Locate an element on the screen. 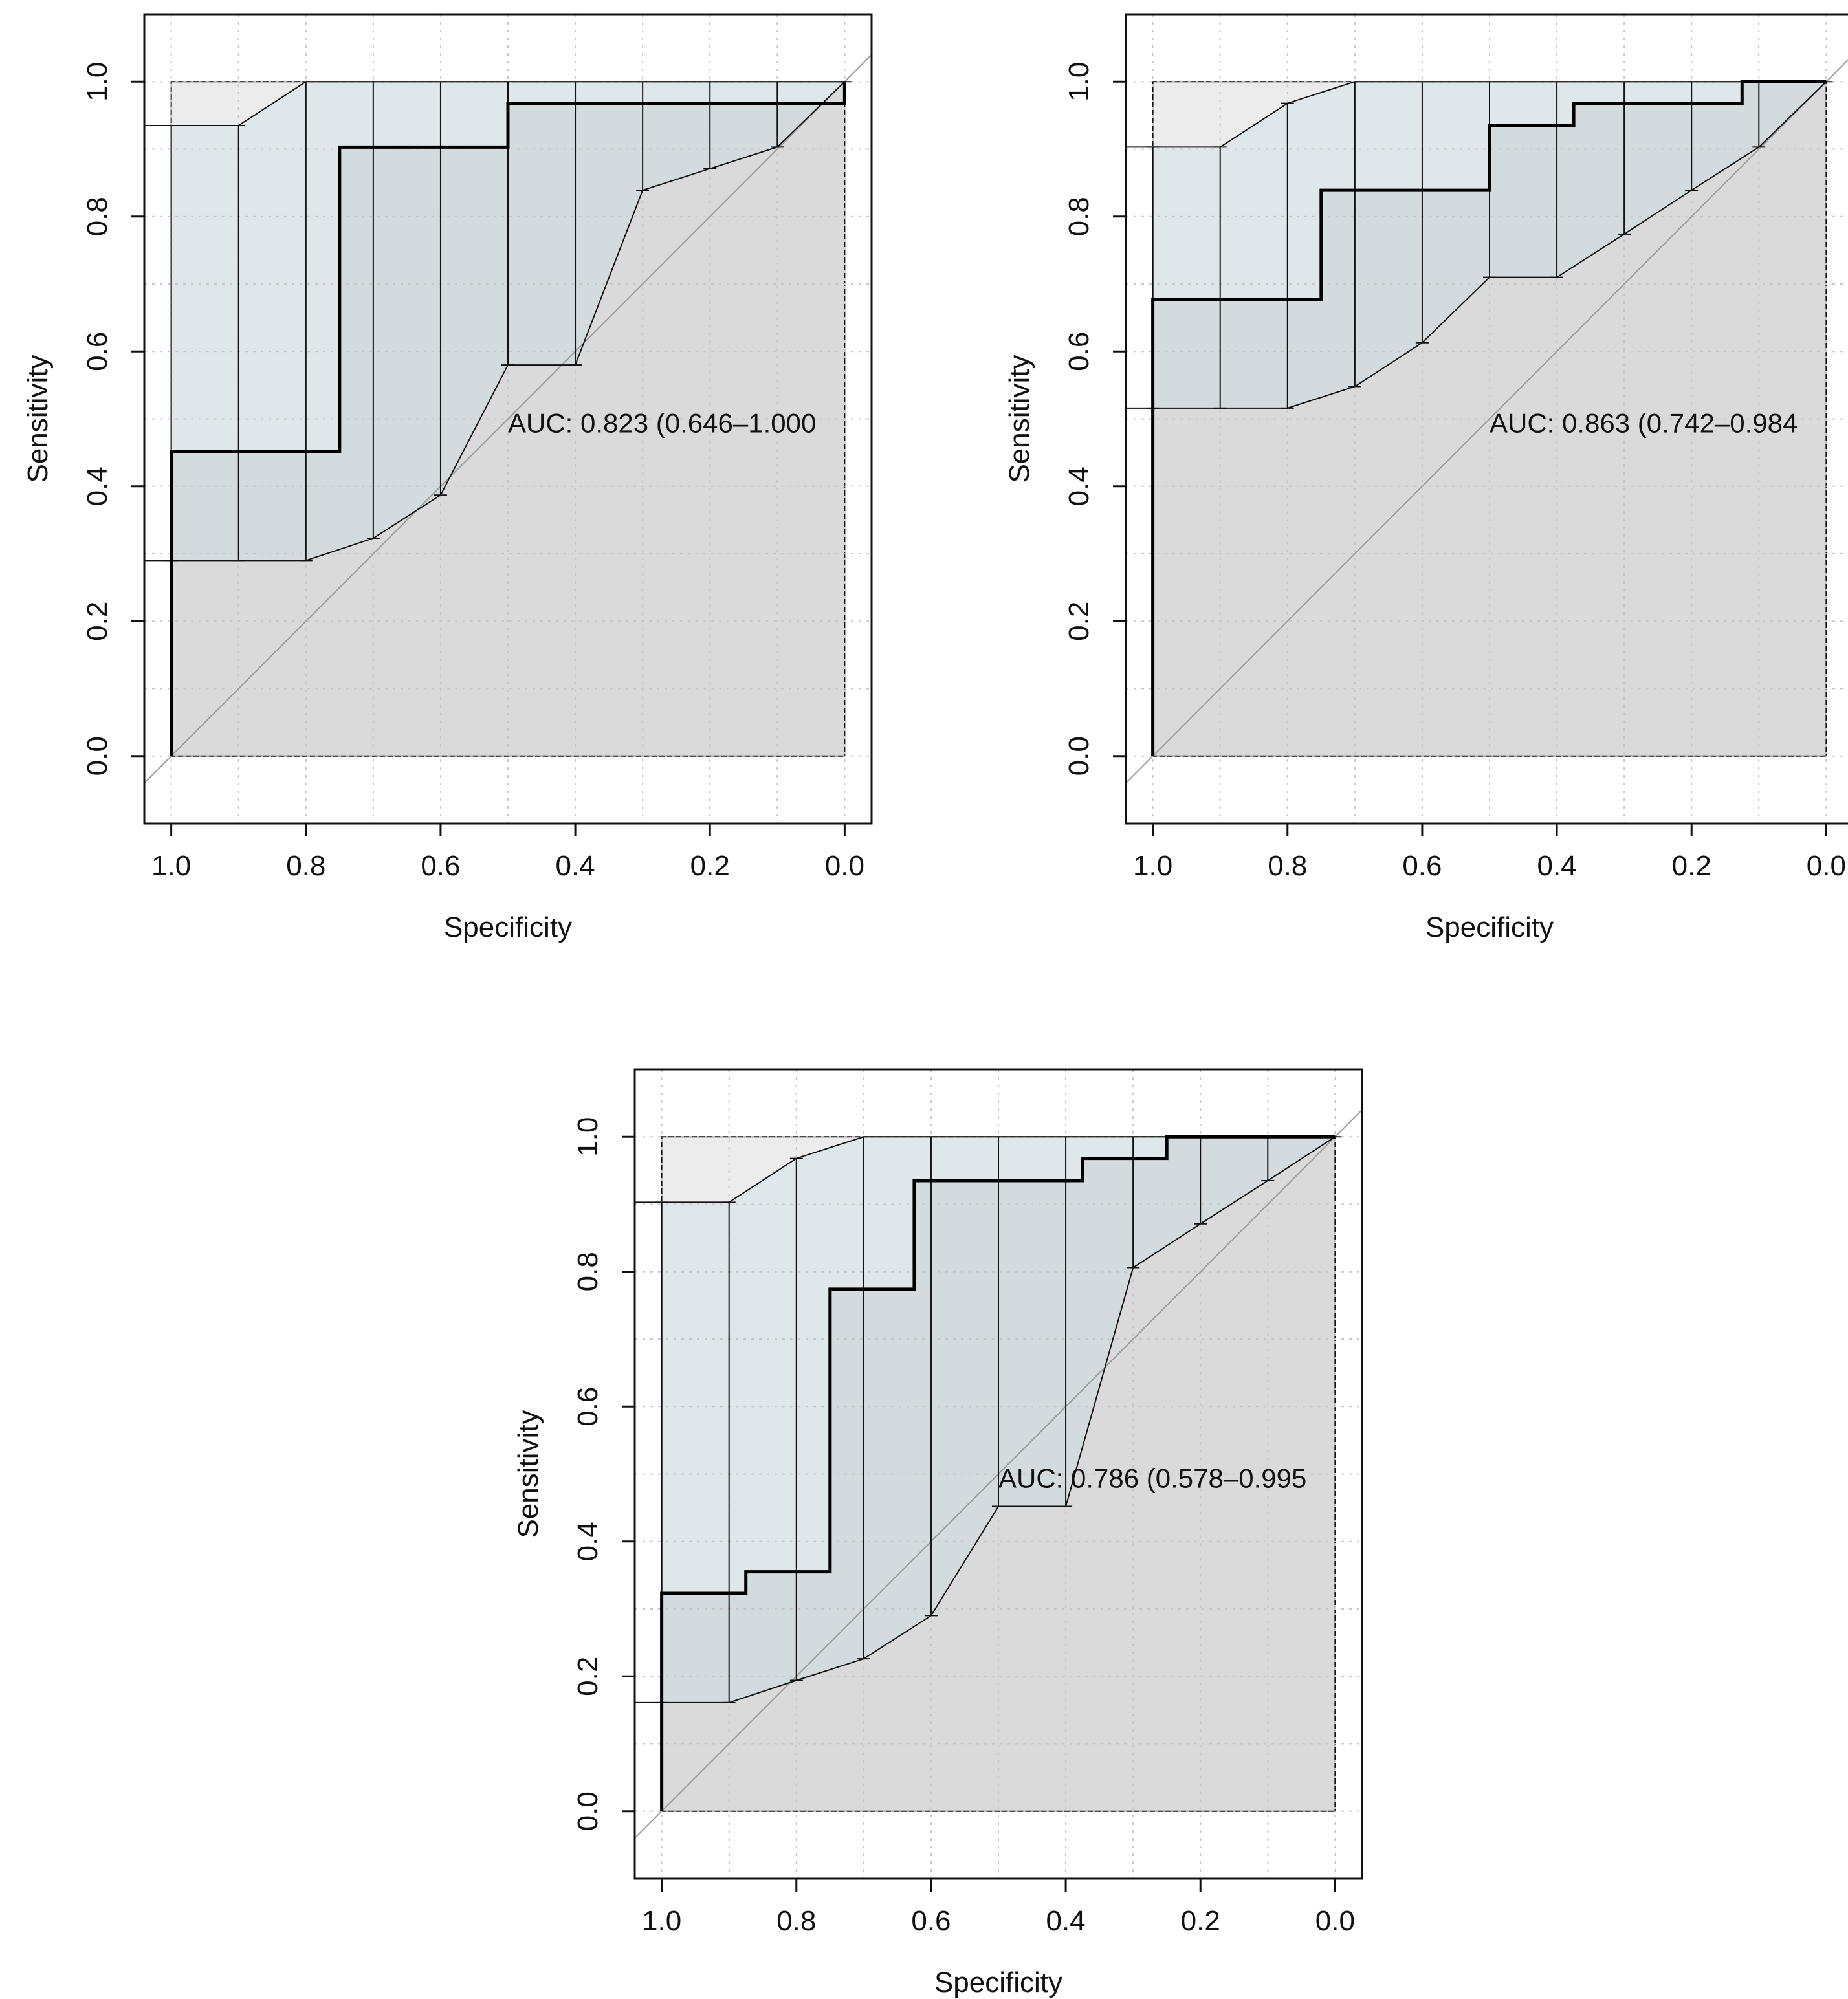 This screenshot has width=1848, height=1999. auc-annotation: AUC: 0.823 (0.646–1.000 is located at coordinates (662, 423).